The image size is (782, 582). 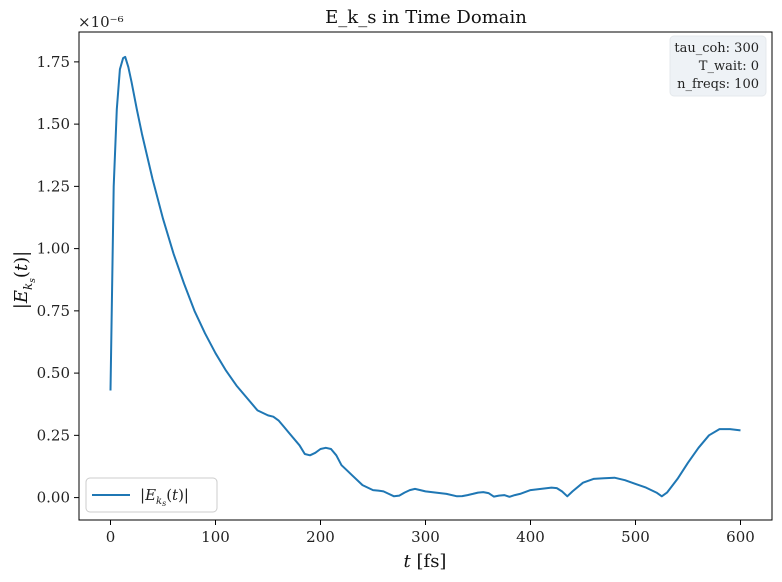 What do you see at coordinates (53, 311) in the screenshot?
I see `y-tick-label: 0.75` at bounding box center [53, 311].